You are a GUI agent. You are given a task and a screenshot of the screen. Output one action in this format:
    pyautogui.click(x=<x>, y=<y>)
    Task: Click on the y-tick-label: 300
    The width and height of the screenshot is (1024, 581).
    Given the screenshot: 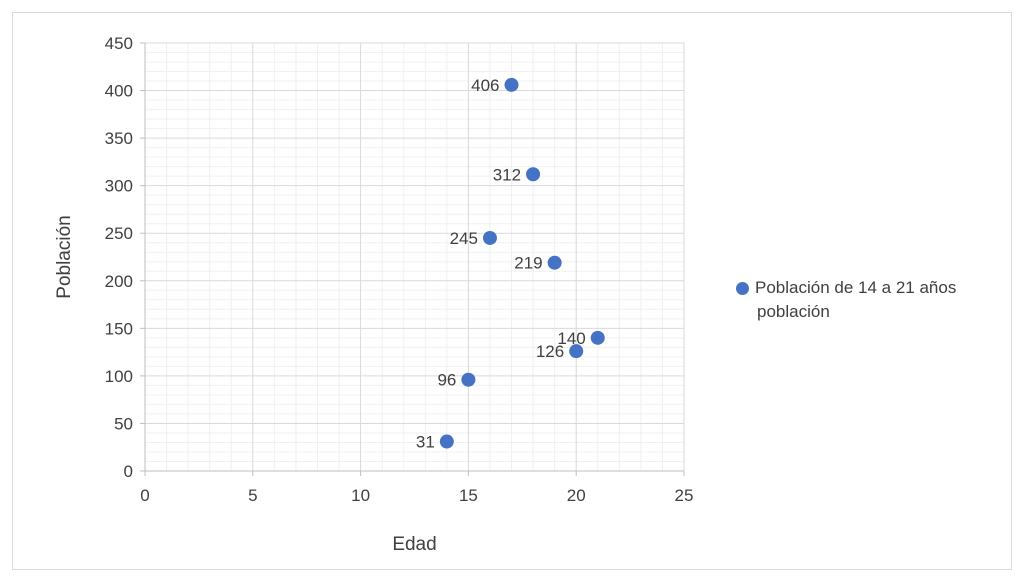 What is the action you would take?
    pyautogui.click(x=119, y=186)
    